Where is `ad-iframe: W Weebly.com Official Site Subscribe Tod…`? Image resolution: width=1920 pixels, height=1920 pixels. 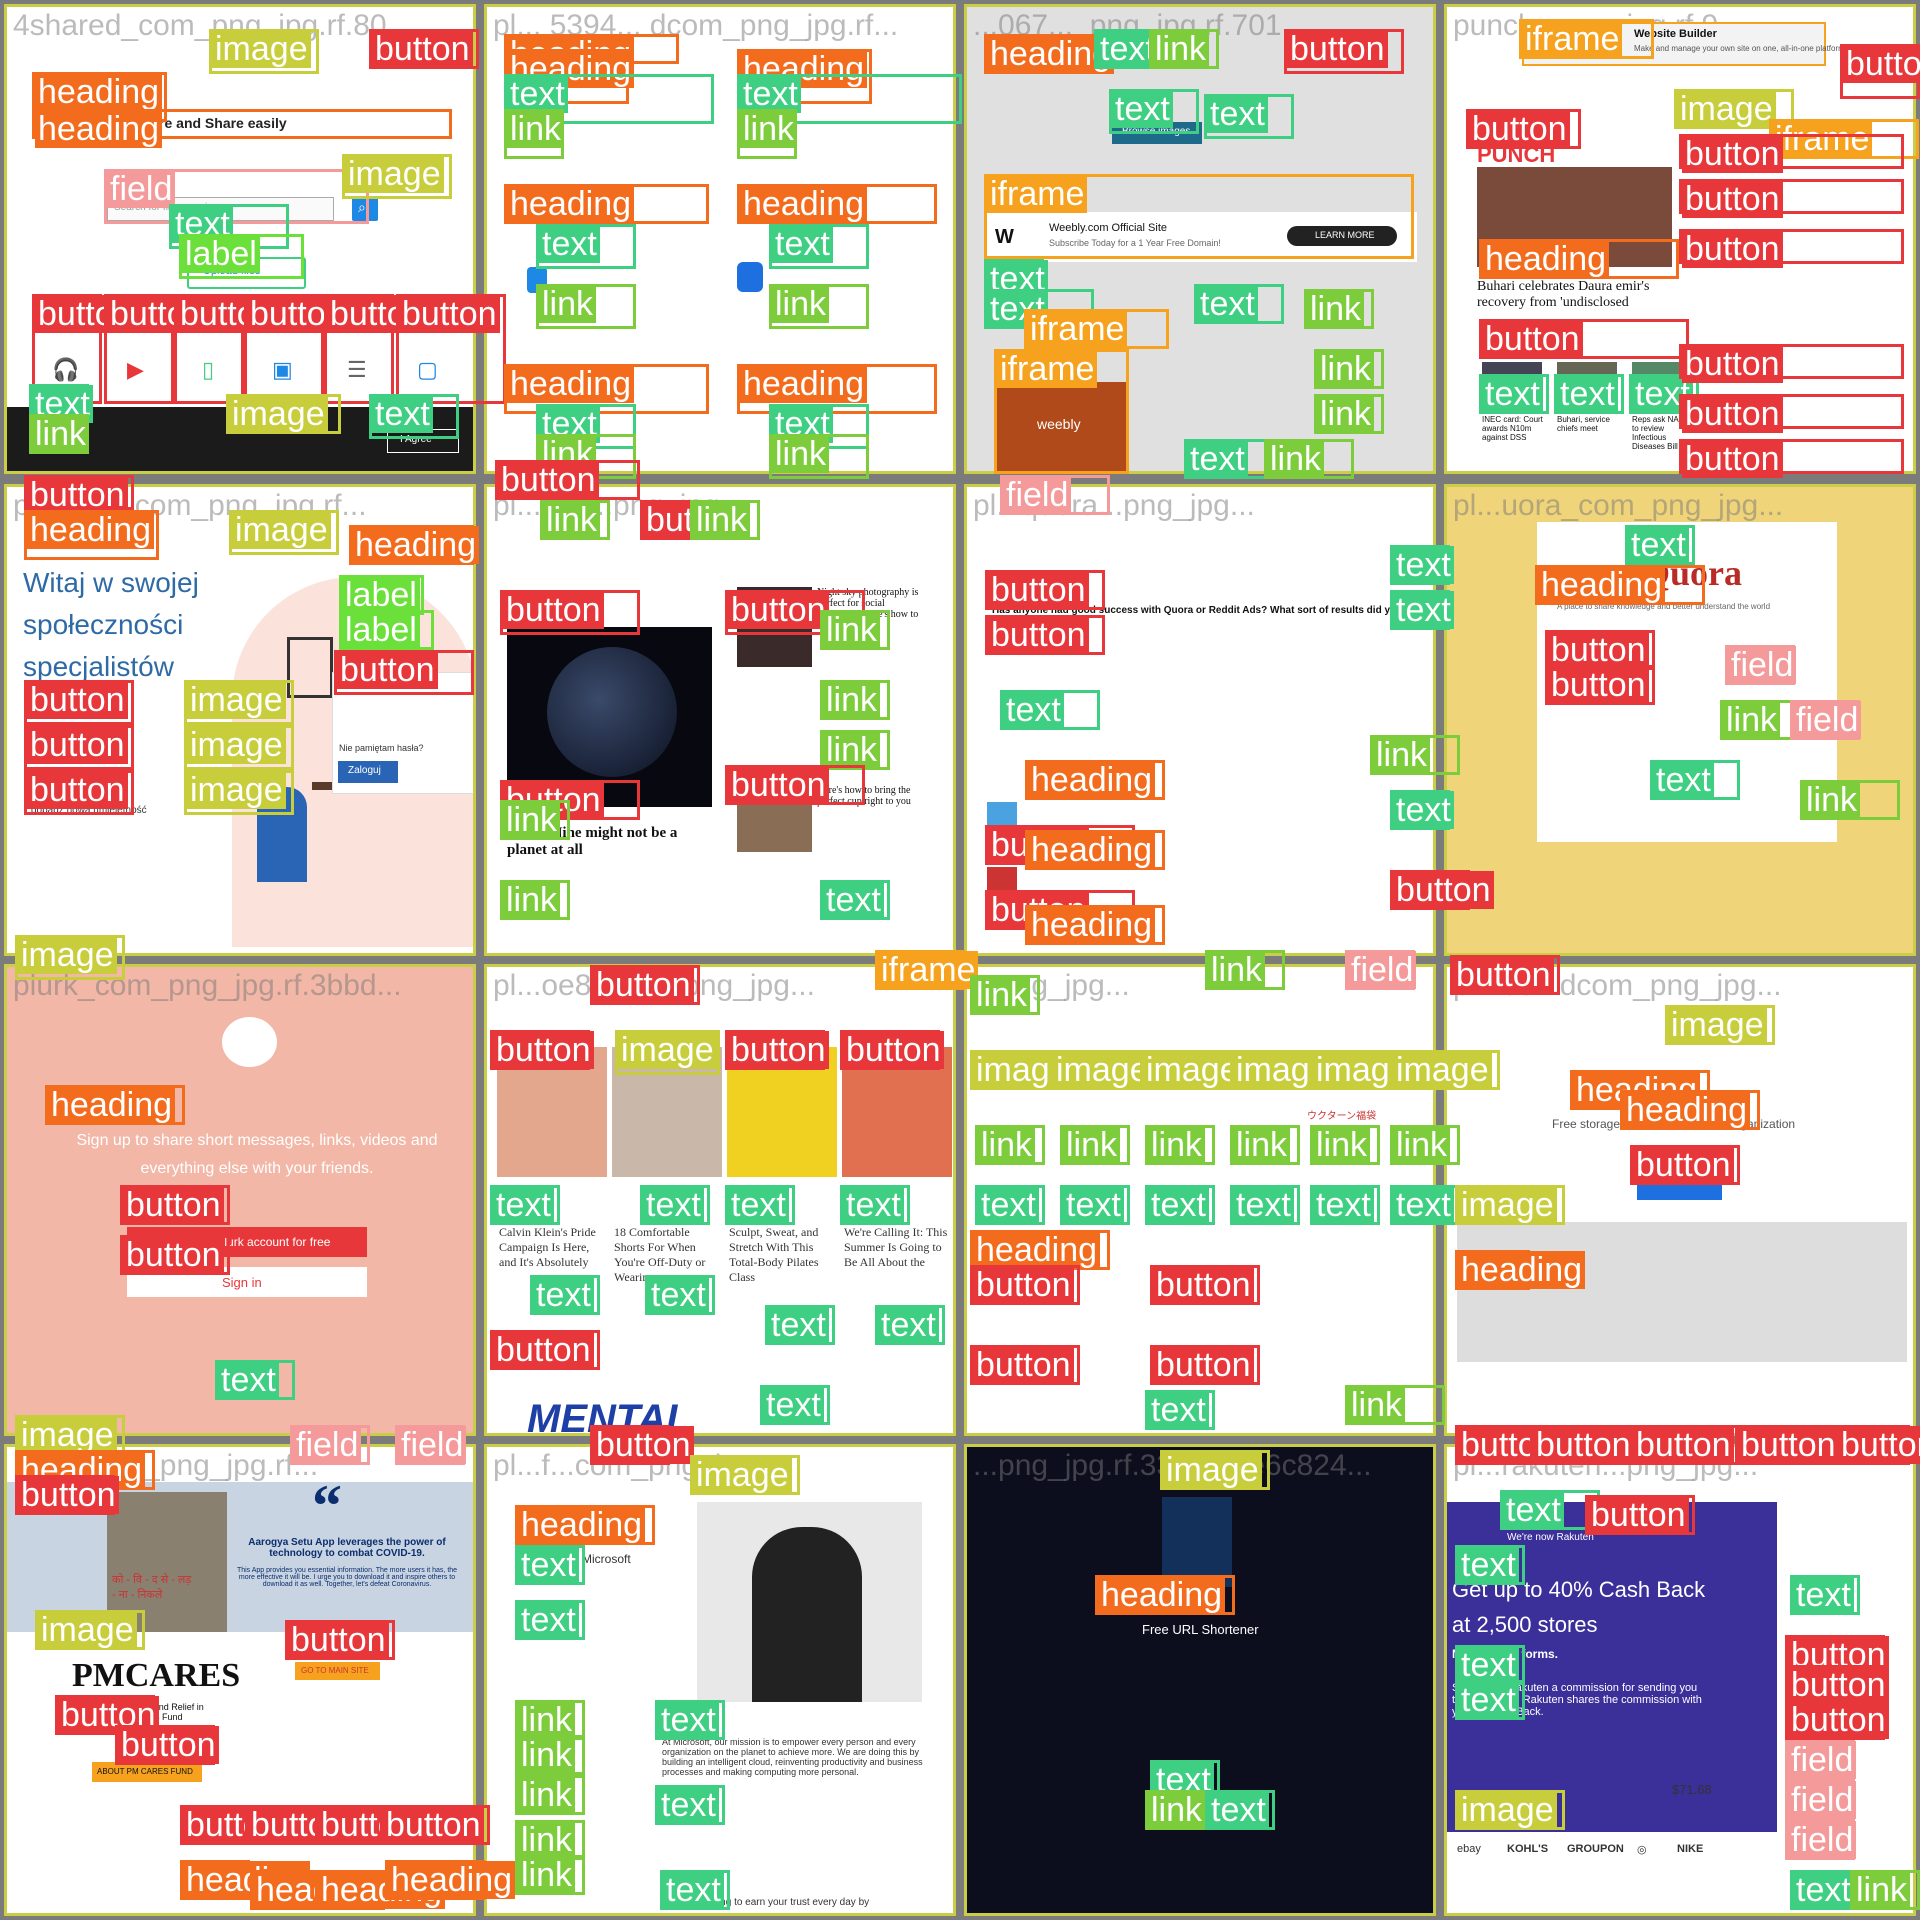 ad-iframe: W Weebly.com Official Site Subscribe Tod… is located at coordinates (1202, 237).